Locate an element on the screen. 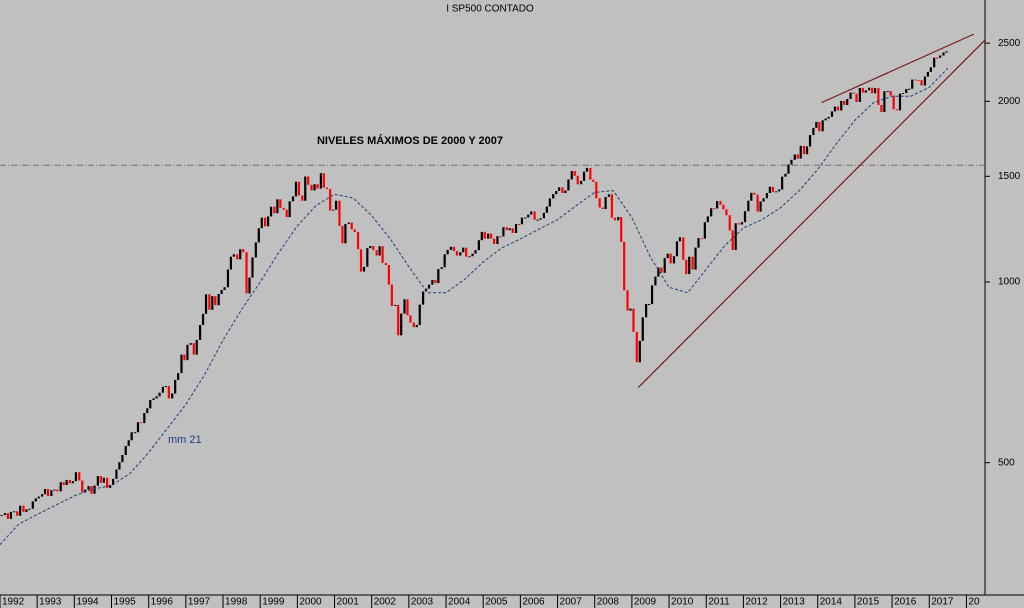 This screenshot has width=1024, height=608. x-tick-label: 2007 is located at coordinates (571, 602).